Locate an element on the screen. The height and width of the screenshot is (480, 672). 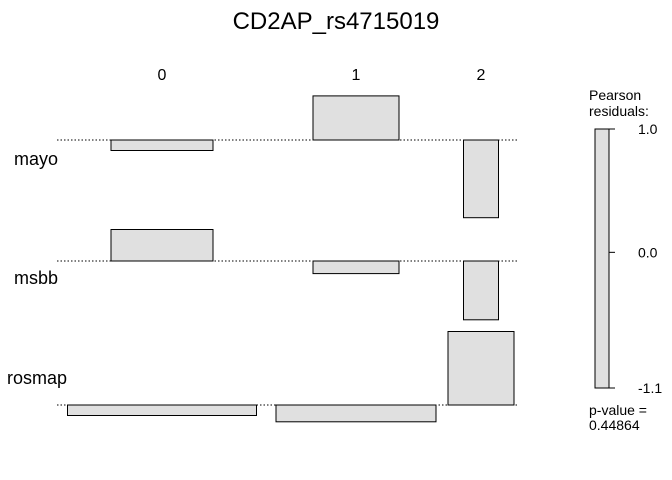
column-label-0: 0 is located at coordinates (162, 75).